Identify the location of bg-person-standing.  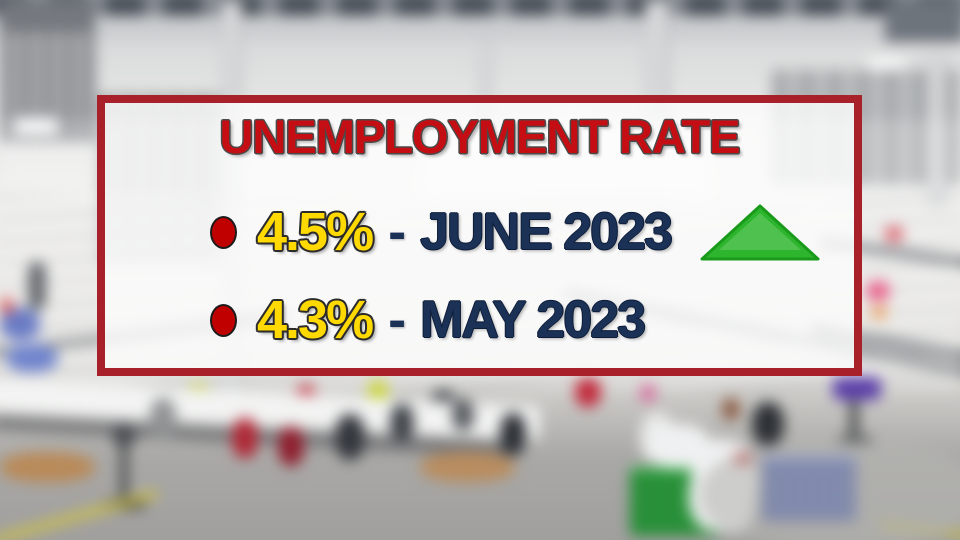
(37, 286).